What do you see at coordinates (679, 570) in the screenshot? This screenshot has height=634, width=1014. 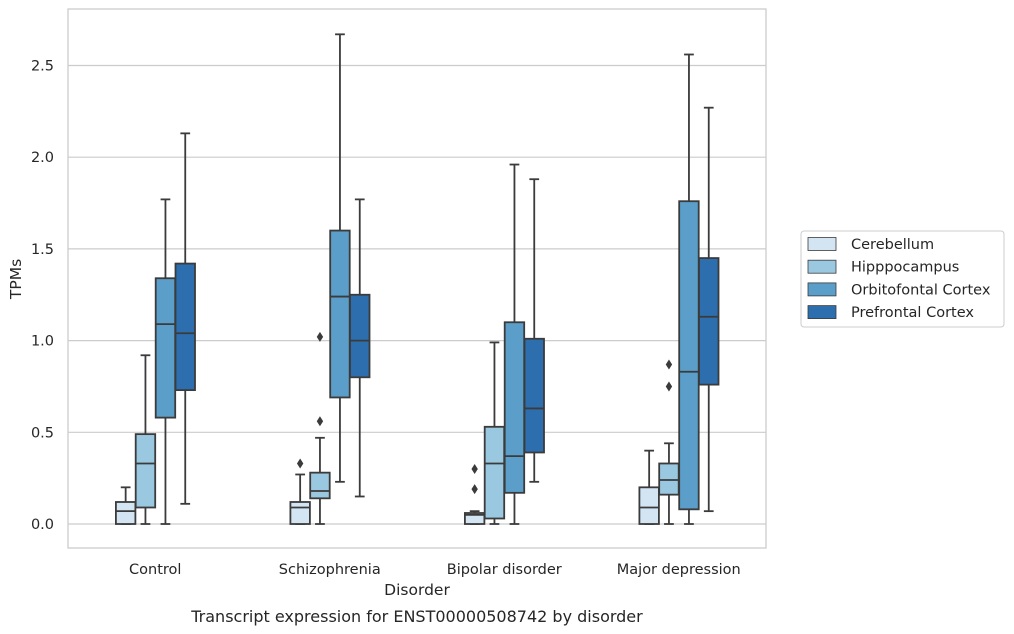 I see `x-tick-label-3: Major depression` at bounding box center [679, 570].